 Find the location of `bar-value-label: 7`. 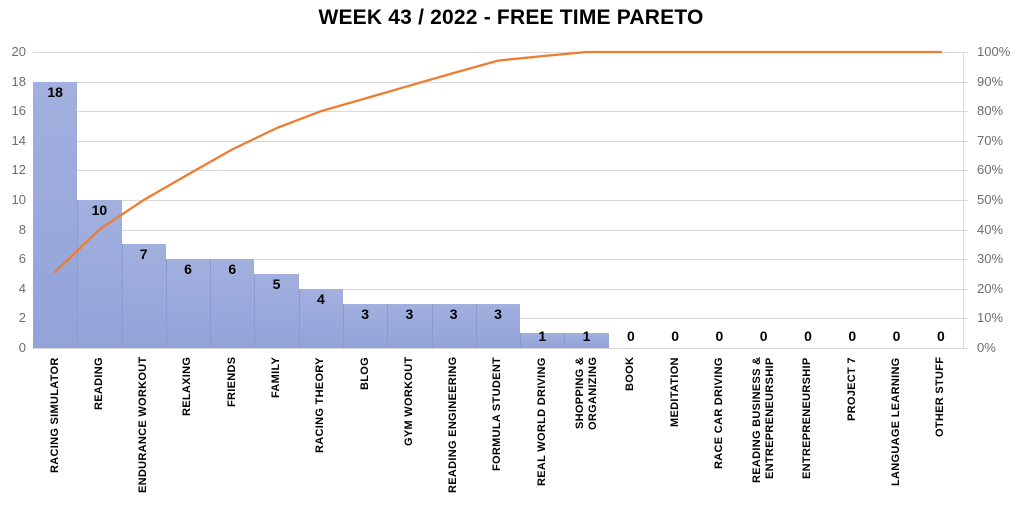

bar-value-label: 7 is located at coordinates (143, 254).